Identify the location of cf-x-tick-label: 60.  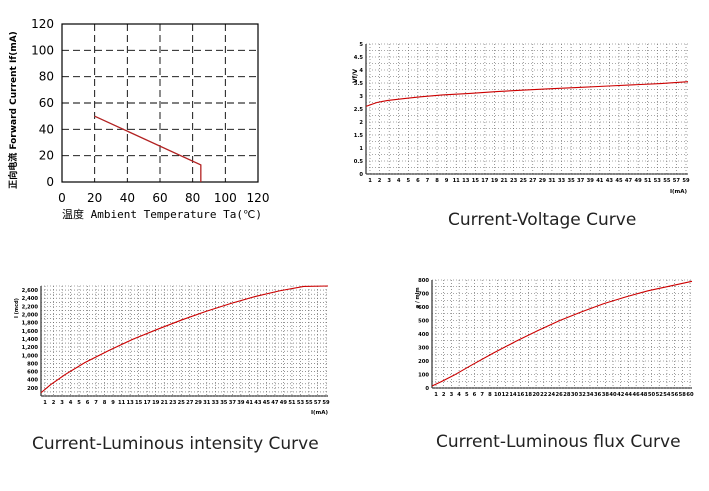
(690, 395).